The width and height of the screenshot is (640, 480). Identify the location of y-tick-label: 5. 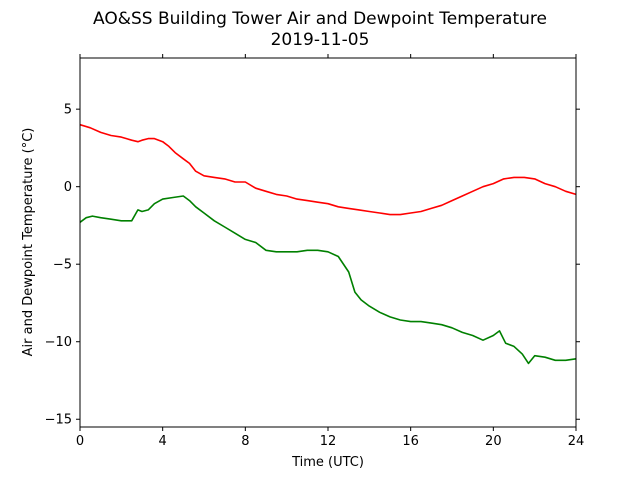
(68, 110).